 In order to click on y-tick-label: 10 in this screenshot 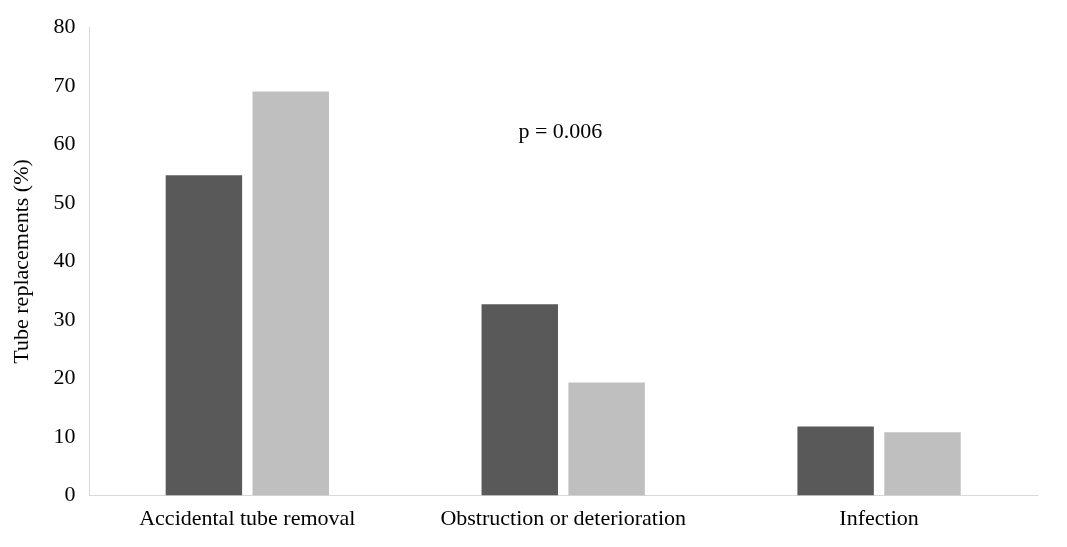, I will do `click(64, 435)`.